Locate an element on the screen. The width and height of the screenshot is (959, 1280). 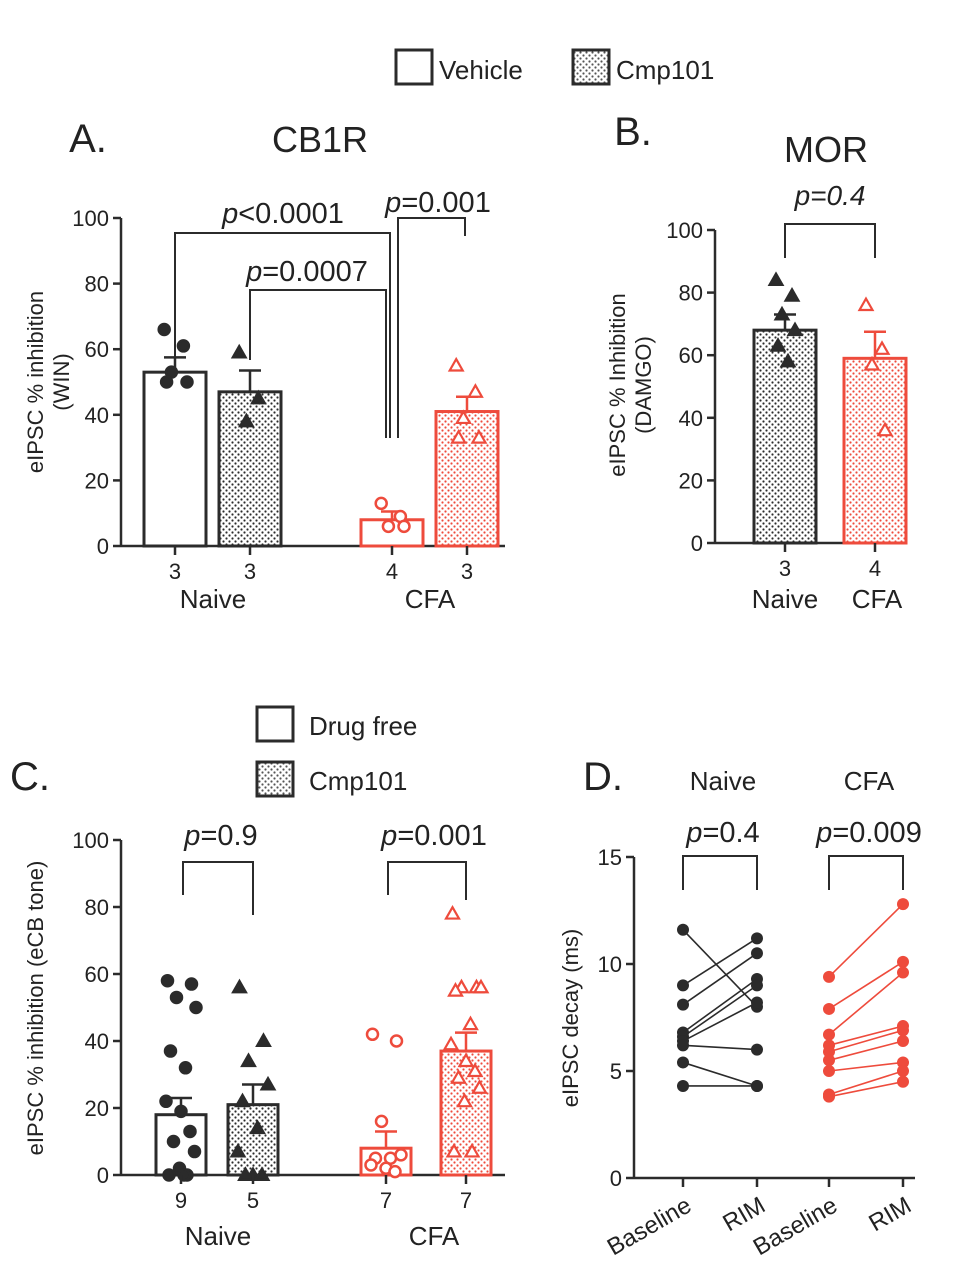
panel-d-ytick-label: 0 is located at coordinates (616, 1178).